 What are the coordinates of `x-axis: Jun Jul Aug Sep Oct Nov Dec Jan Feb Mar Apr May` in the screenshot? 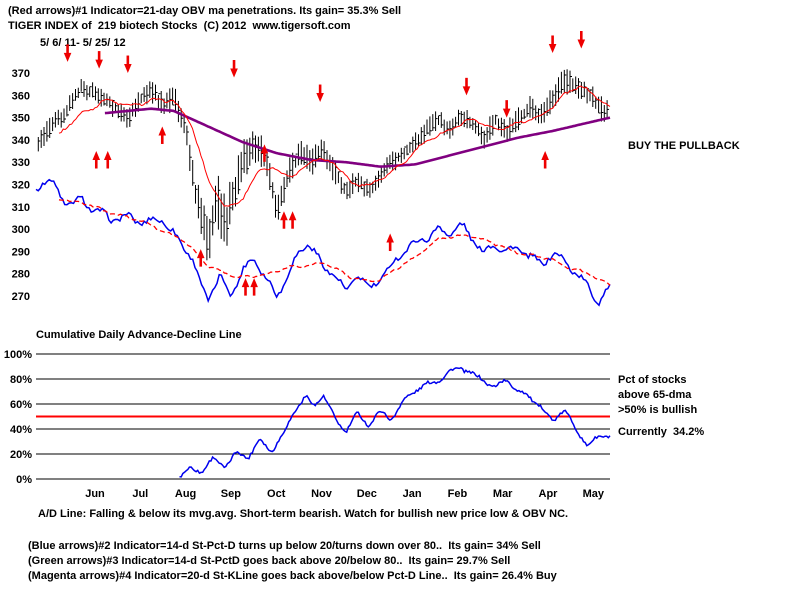 It's located at (310, 495).